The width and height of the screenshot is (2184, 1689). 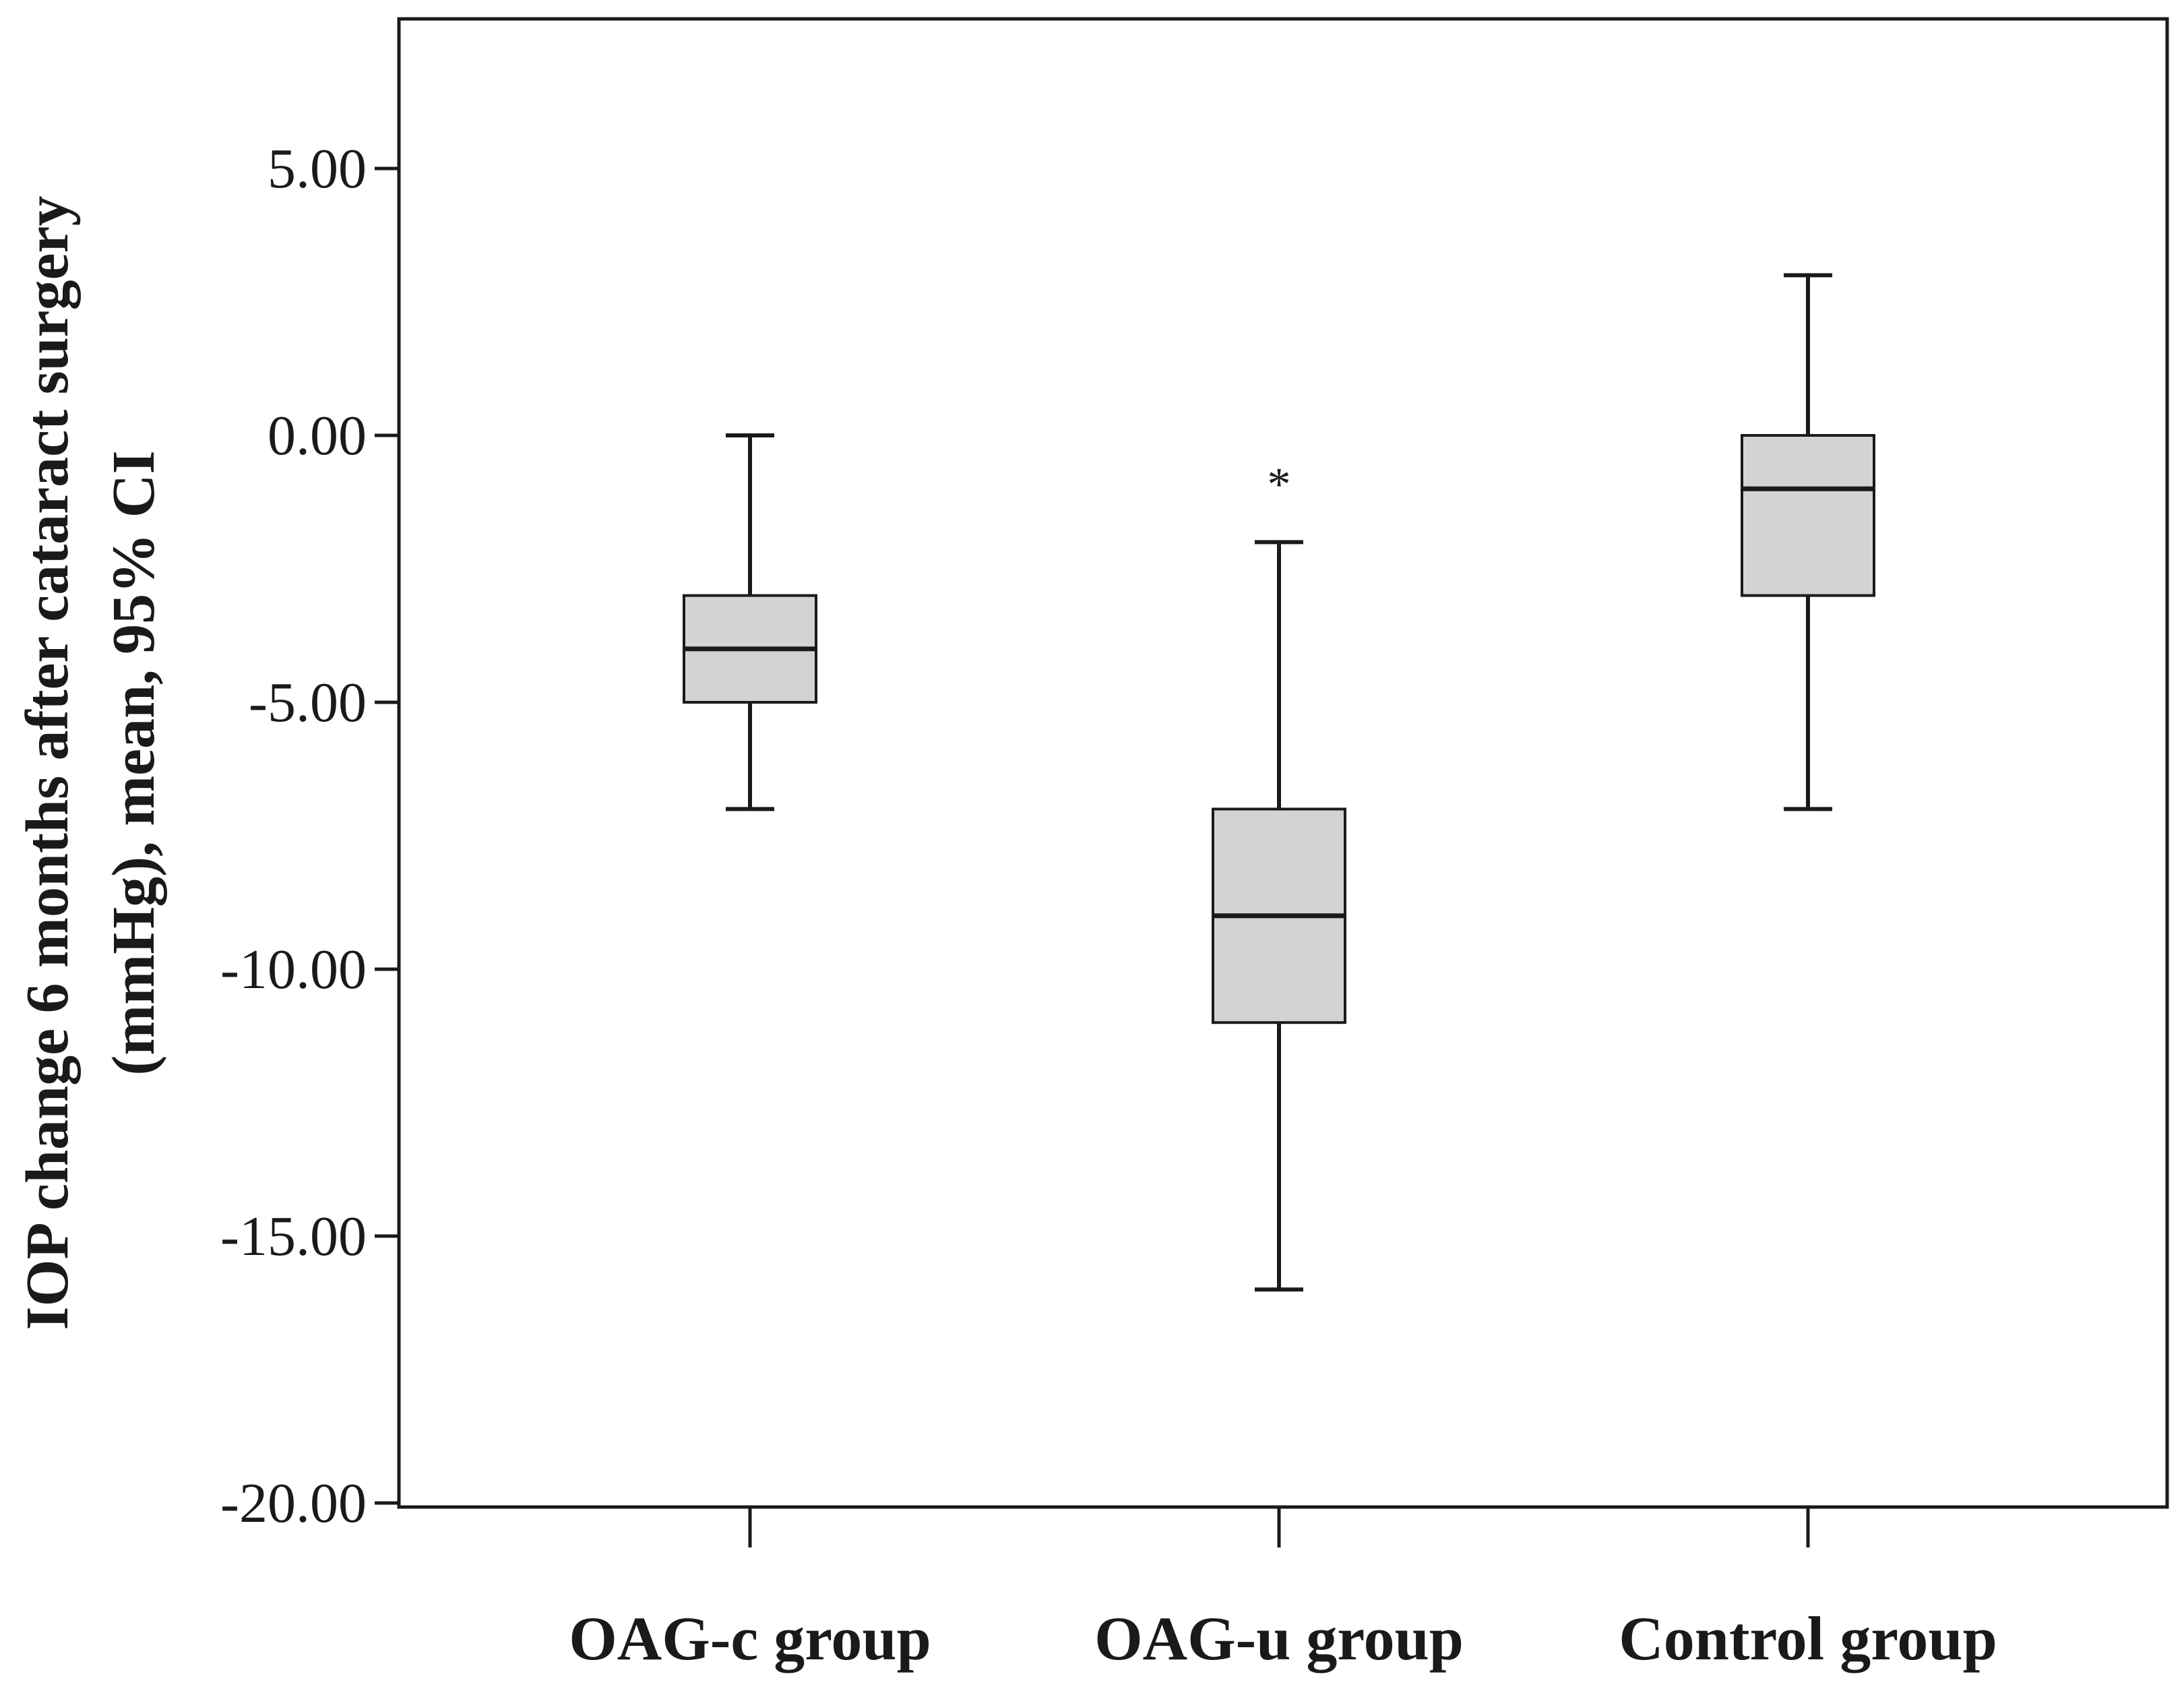 What do you see at coordinates (317, 168) in the screenshot?
I see `y-tick-label-0: 5.00` at bounding box center [317, 168].